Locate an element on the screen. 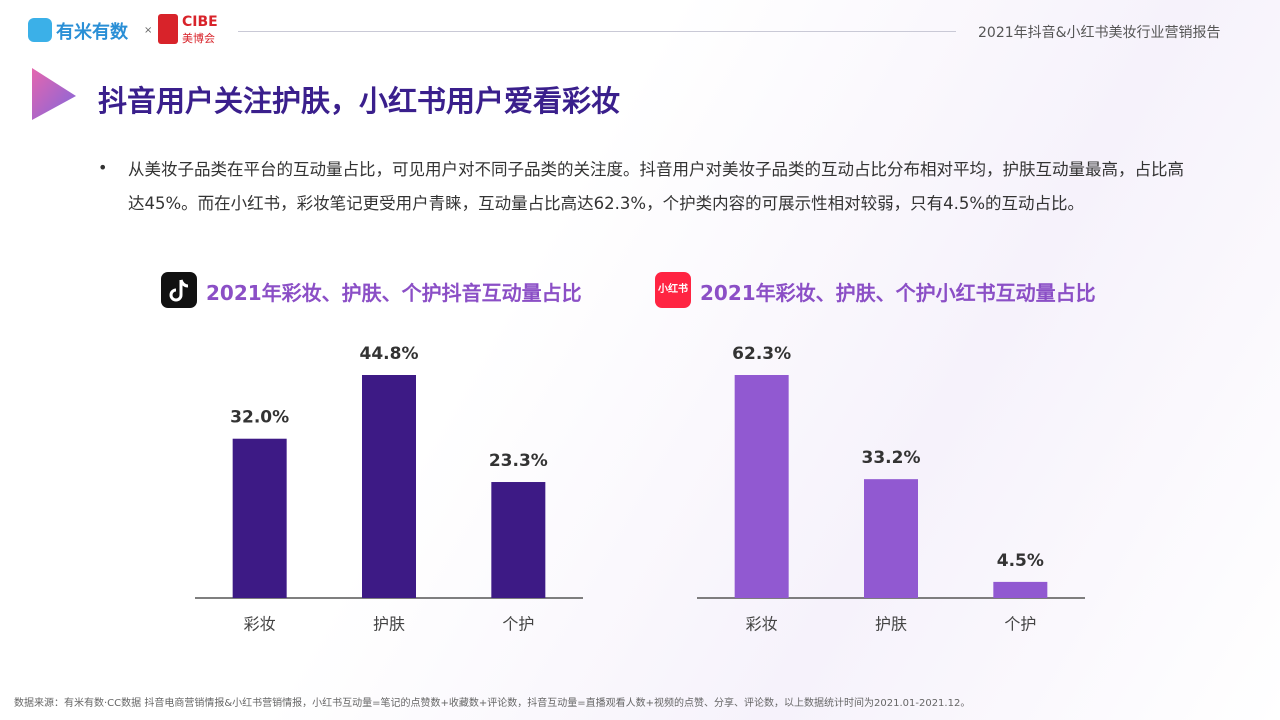 The image size is (1280, 720). value-label: 4.5% is located at coordinates (1020, 561).